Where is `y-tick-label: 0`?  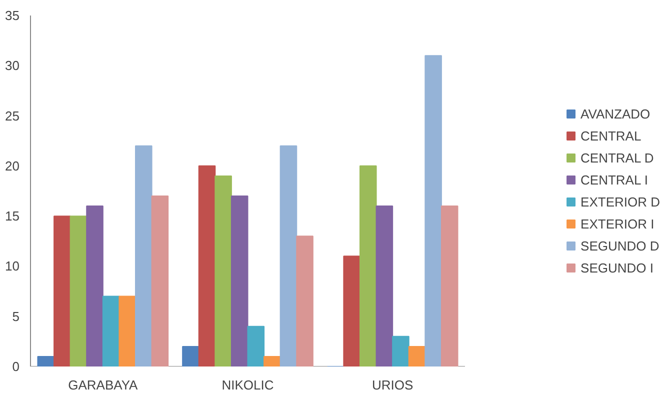 y-tick-label: 0 is located at coordinates (16, 366).